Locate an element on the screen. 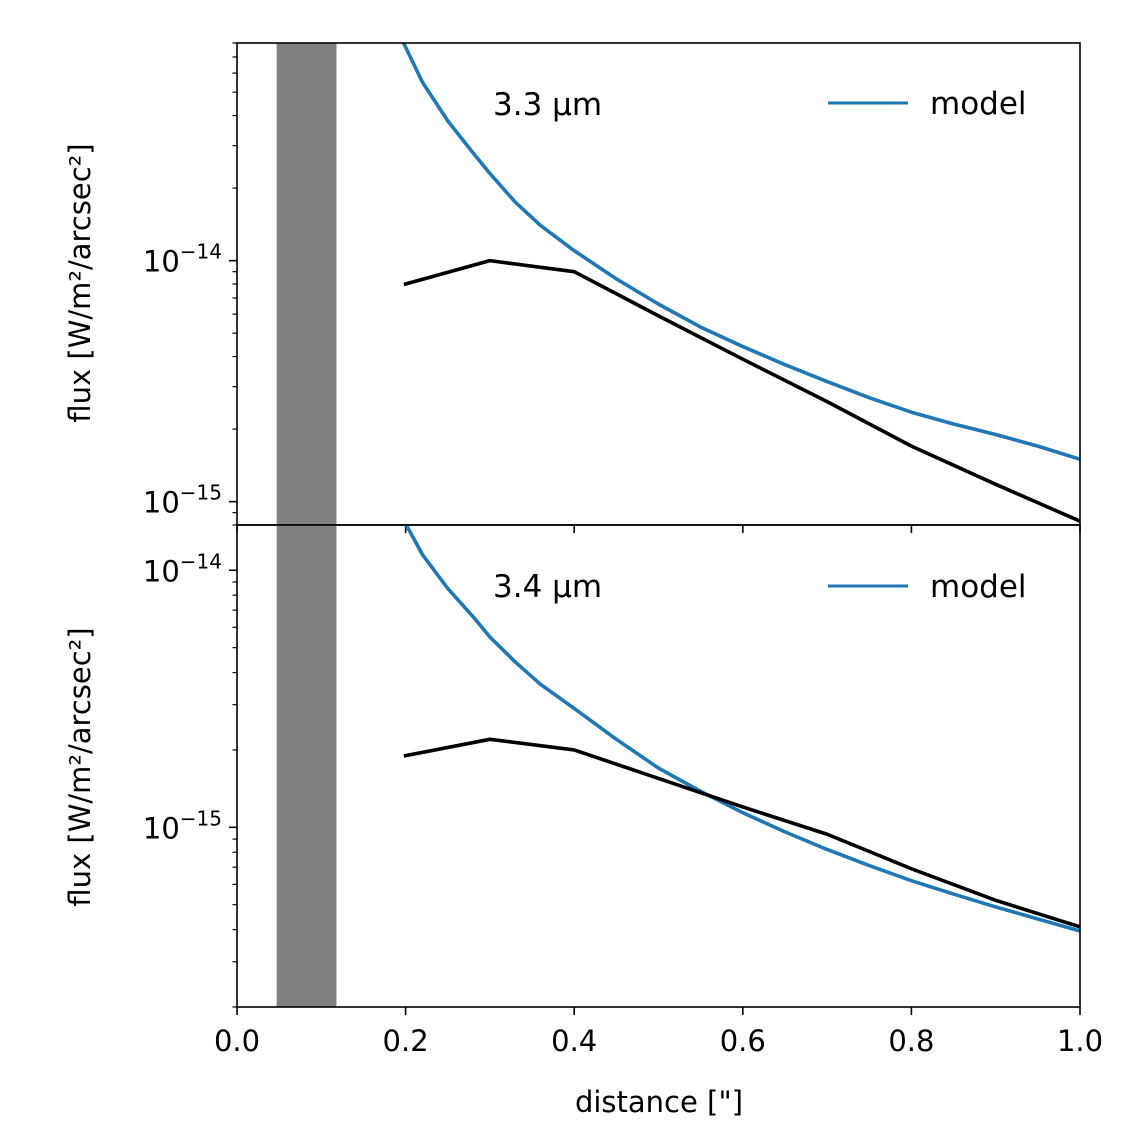 Image resolution: width=1128 pixels, height=1134 pixels. y-tick-label-bottom: 10−14 is located at coordinates (182, 568).